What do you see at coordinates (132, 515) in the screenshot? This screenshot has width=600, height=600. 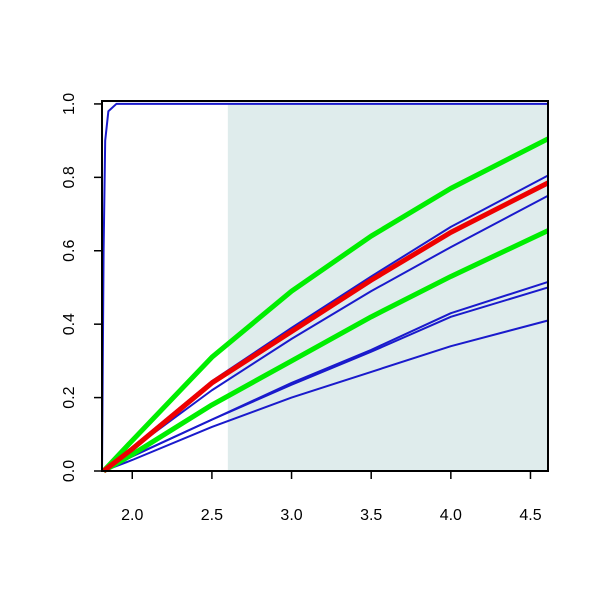 I see `x-tick-label: 2.0` at bounding box center [132, 515].